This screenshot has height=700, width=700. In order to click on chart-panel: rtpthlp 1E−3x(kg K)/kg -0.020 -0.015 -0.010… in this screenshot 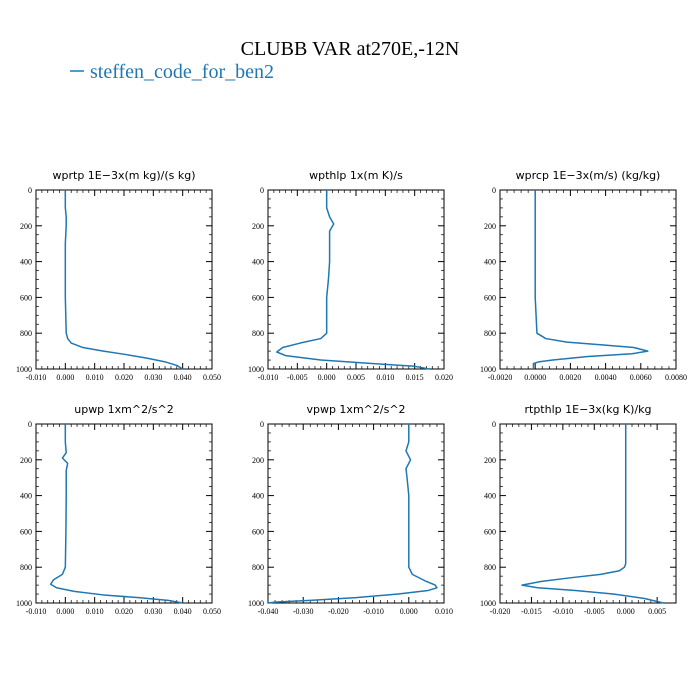, I will do `click(578, 509)`.